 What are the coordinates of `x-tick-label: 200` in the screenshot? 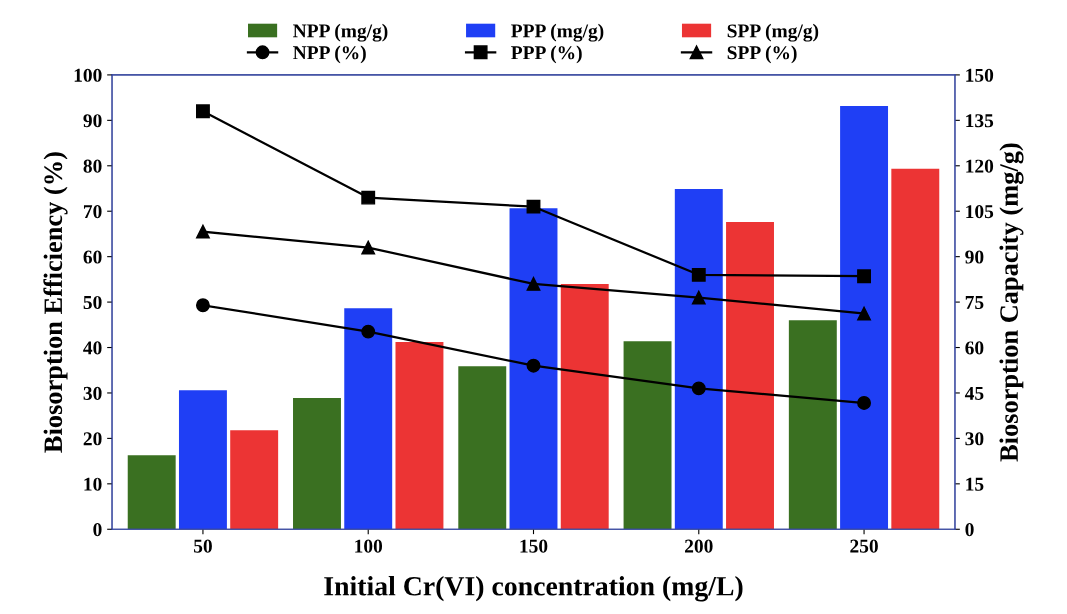 It's located at (699, 546).